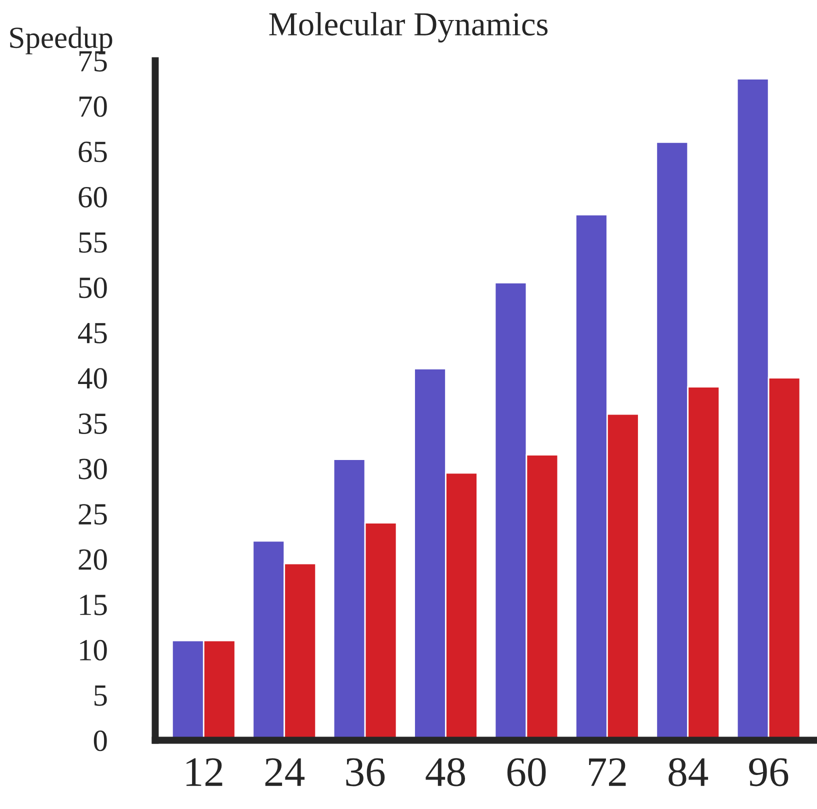 The image size is (817, 809). What do you see at coordinates (93, 650) in the screenshot?
I see `y-tick-label: 10` at bounding box center [93, 650].